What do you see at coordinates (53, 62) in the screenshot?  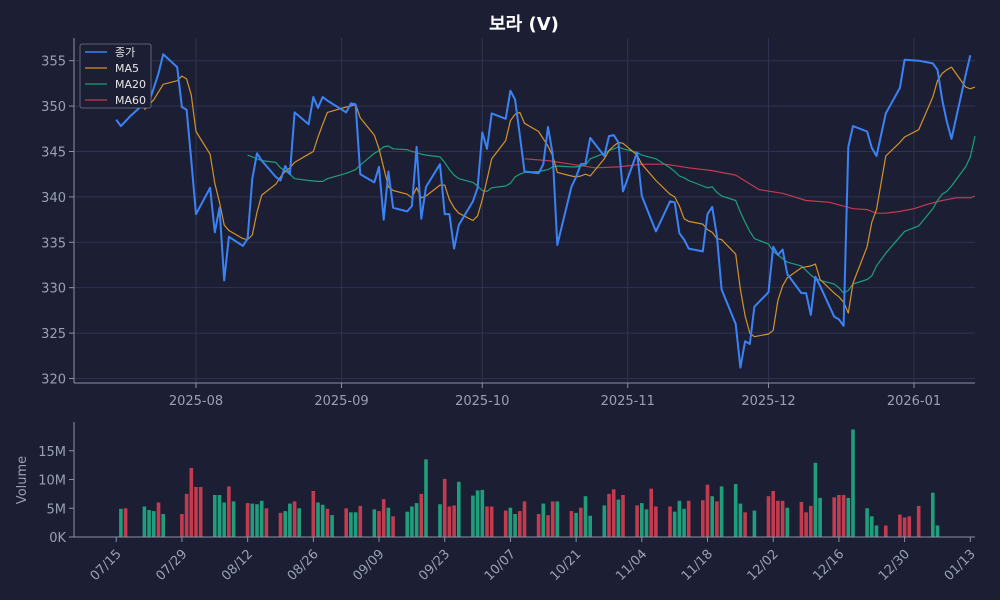 I see `y-tick-label: 355` at bounding box center [53, 62].